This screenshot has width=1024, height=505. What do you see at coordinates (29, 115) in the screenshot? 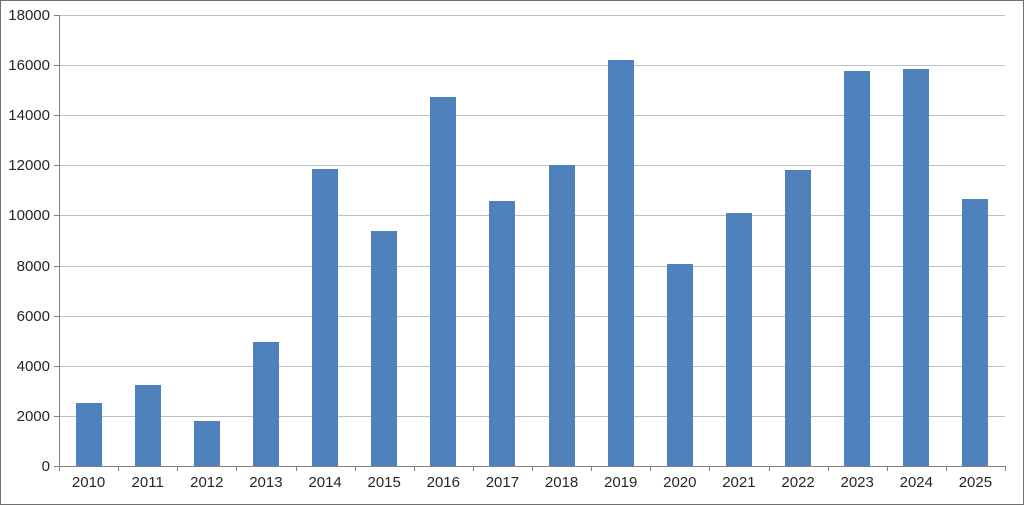
I see `y-axis-tick-label: 14000` at bounding box center [29, 115].